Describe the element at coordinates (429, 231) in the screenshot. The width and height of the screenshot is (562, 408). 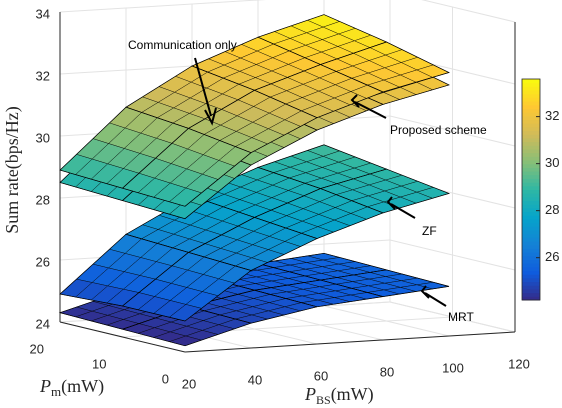
I see `annotation: ZF` at that location.